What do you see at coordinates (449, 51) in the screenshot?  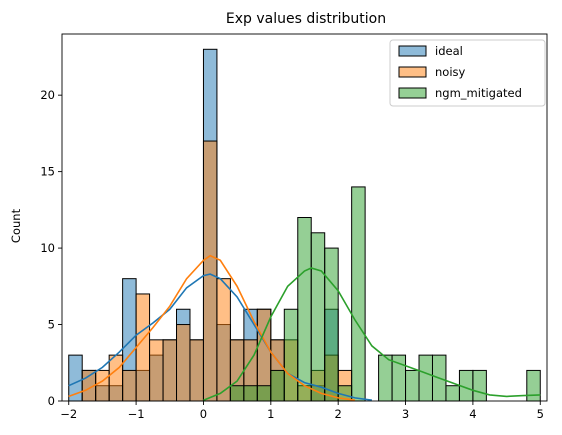 I see `legend-label-ideal: ideal` at bounding box center [449, 51].